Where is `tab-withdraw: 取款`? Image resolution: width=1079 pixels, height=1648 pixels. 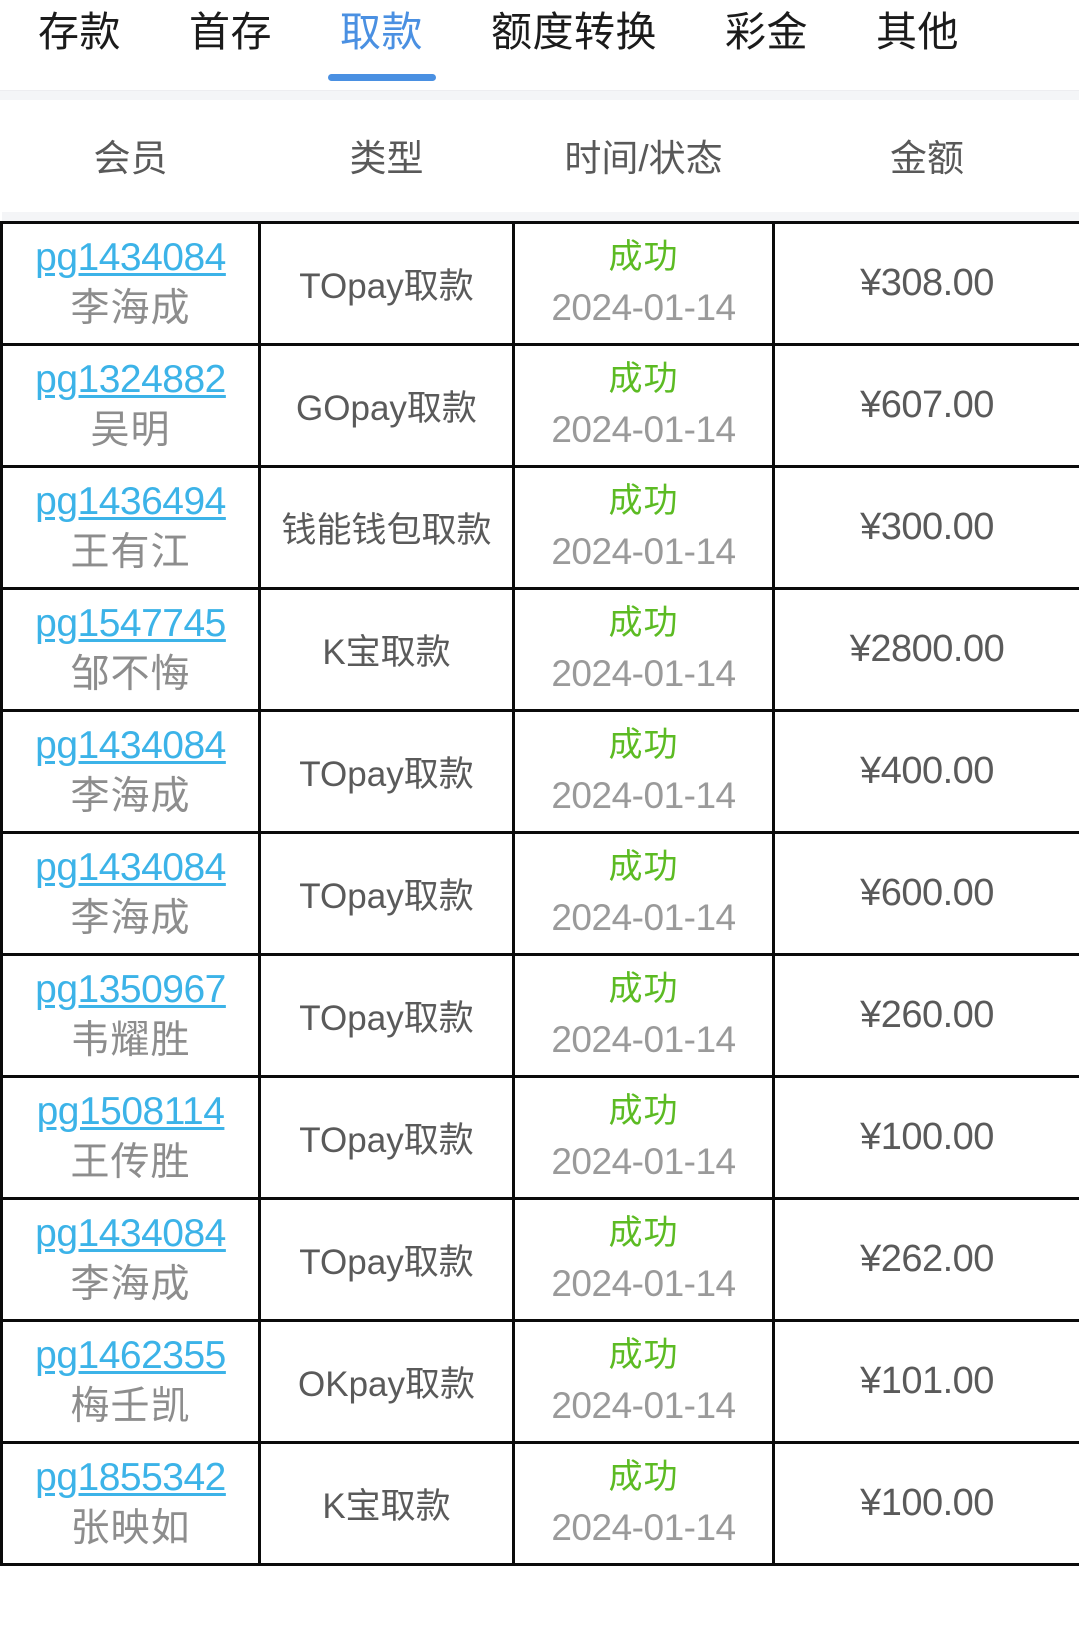
tab-withdraw: 取款 is located at coordinates (381, 40).